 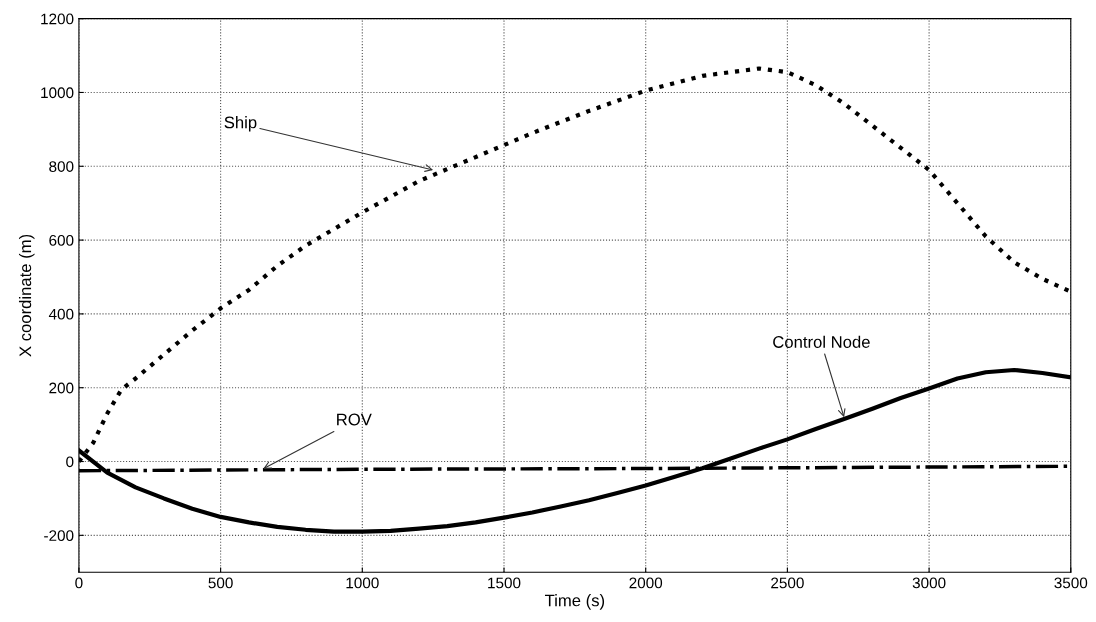 I want to click on x-tick-label: 2500, so click(x=787, y=583).